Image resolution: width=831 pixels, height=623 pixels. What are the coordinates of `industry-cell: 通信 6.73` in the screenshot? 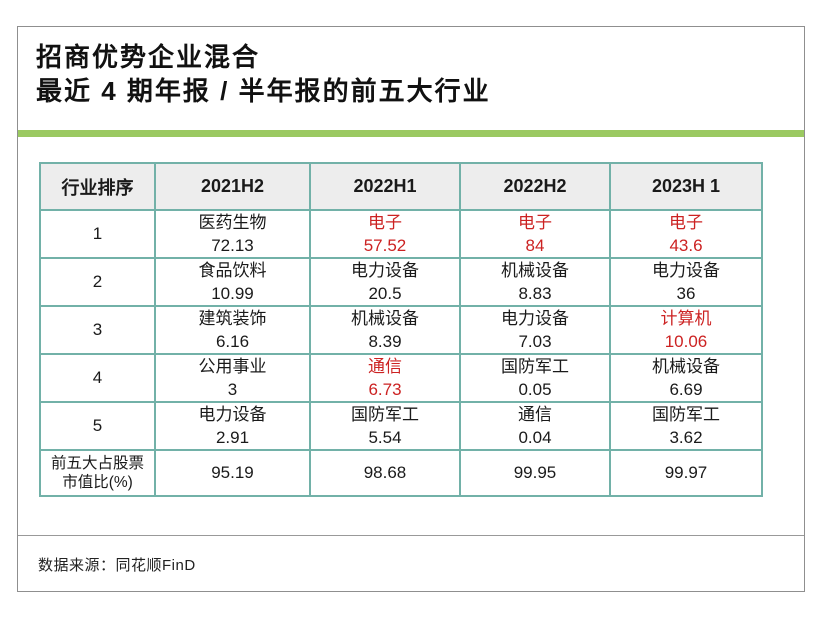 It's located at (385, 378).